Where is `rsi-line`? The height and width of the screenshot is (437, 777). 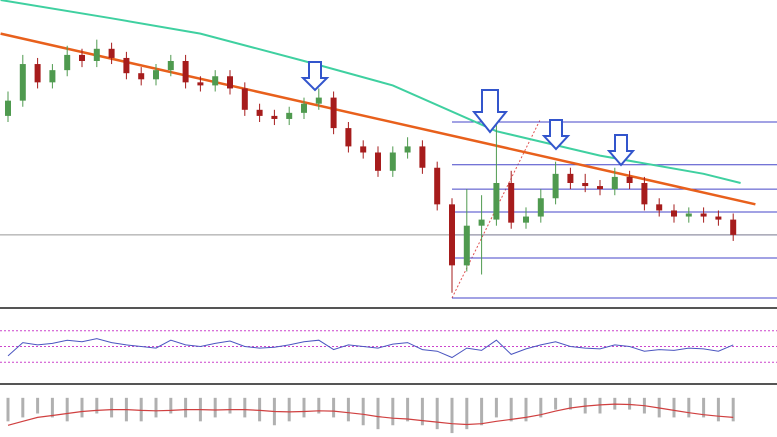 rsi-line is located at coordinates (370, 348).